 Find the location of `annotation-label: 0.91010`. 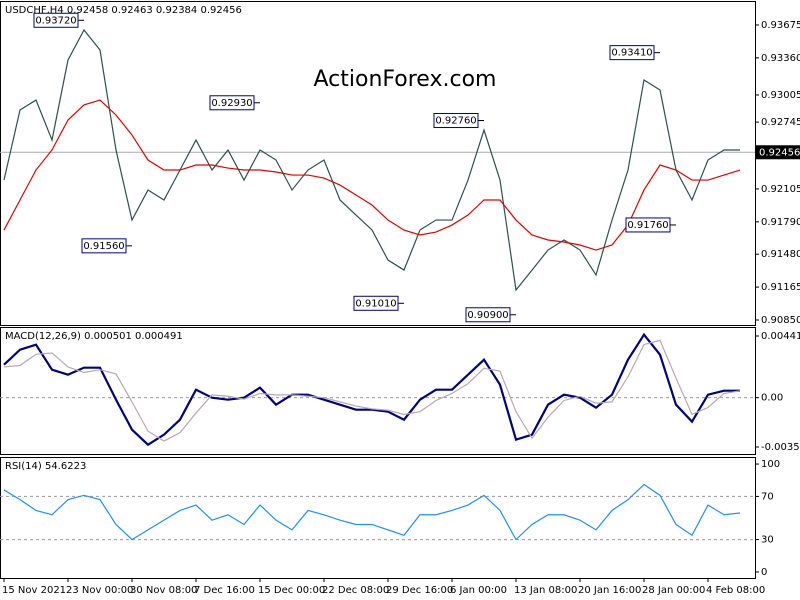

annotation-label: 0.91010 is located at coordinates (375, 303).